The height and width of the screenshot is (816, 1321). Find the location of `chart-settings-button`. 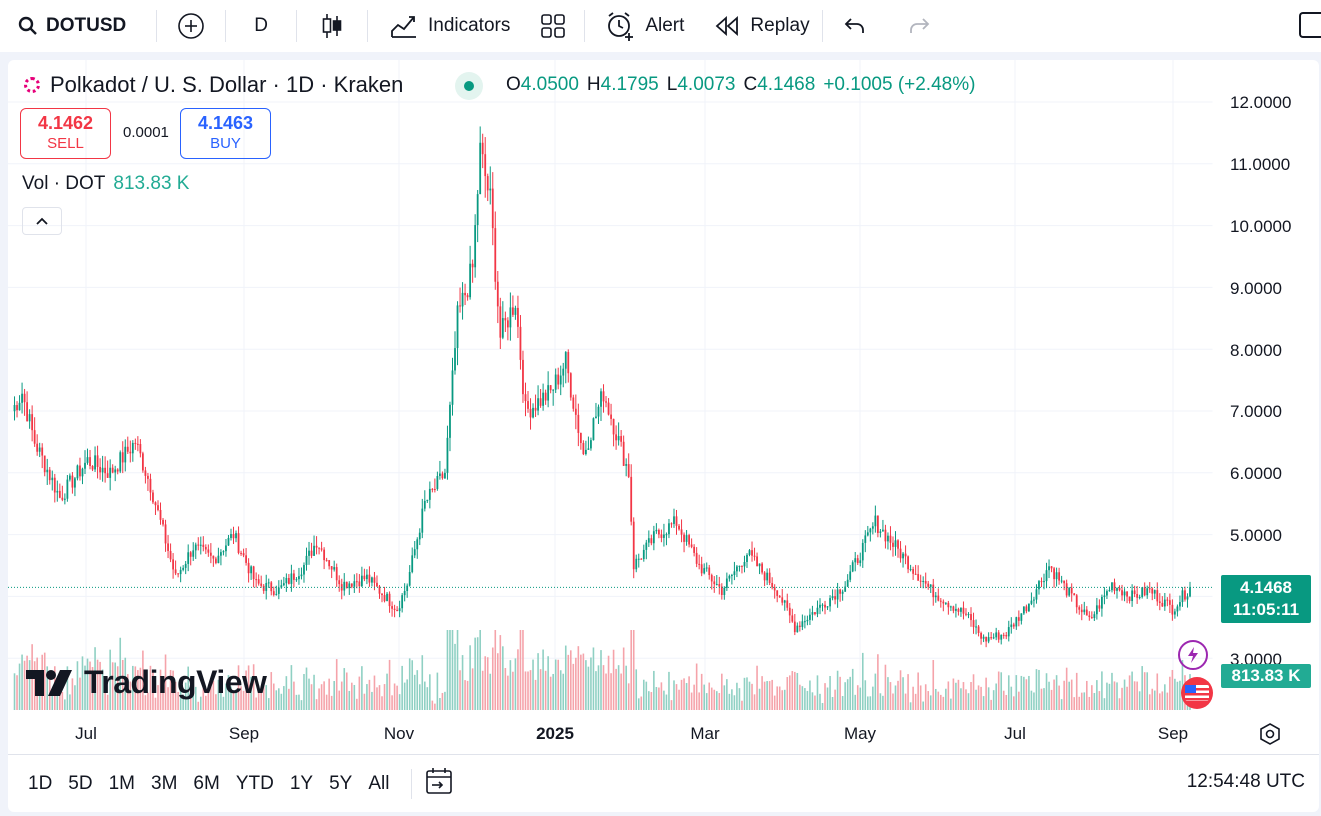

chart-settings-button is located at coordinates (1270, 736).